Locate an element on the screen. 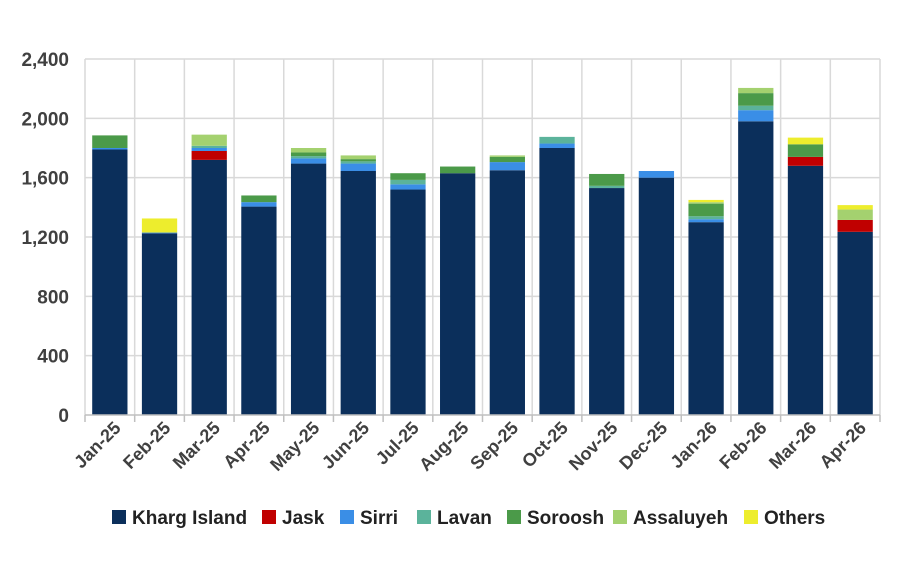  x-tick-label: Jan-25 is located at coordinates (97, 445).